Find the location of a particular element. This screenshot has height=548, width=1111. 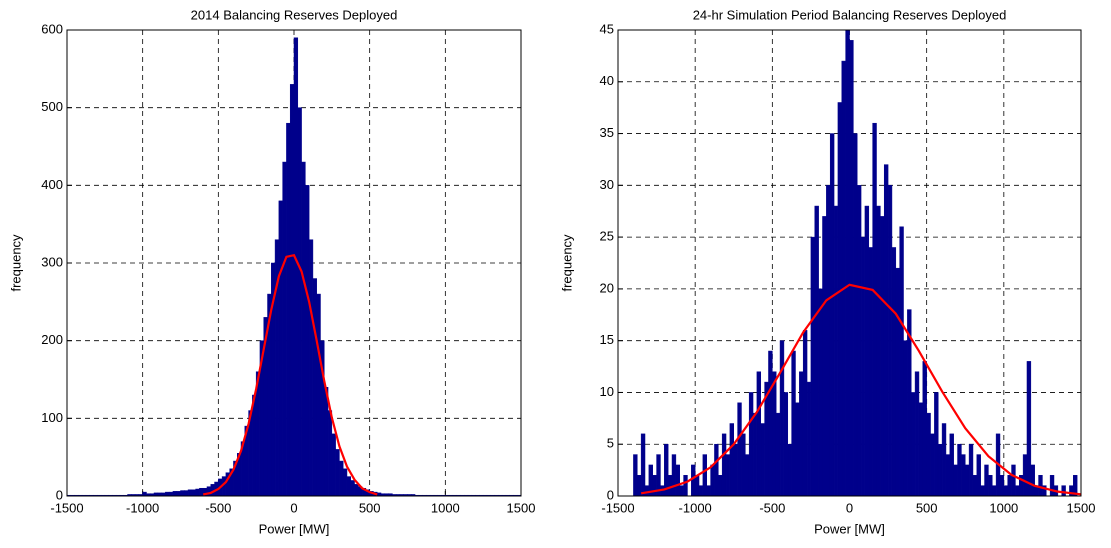

x-tick-label: 500 is located at coordinates (927, 507).